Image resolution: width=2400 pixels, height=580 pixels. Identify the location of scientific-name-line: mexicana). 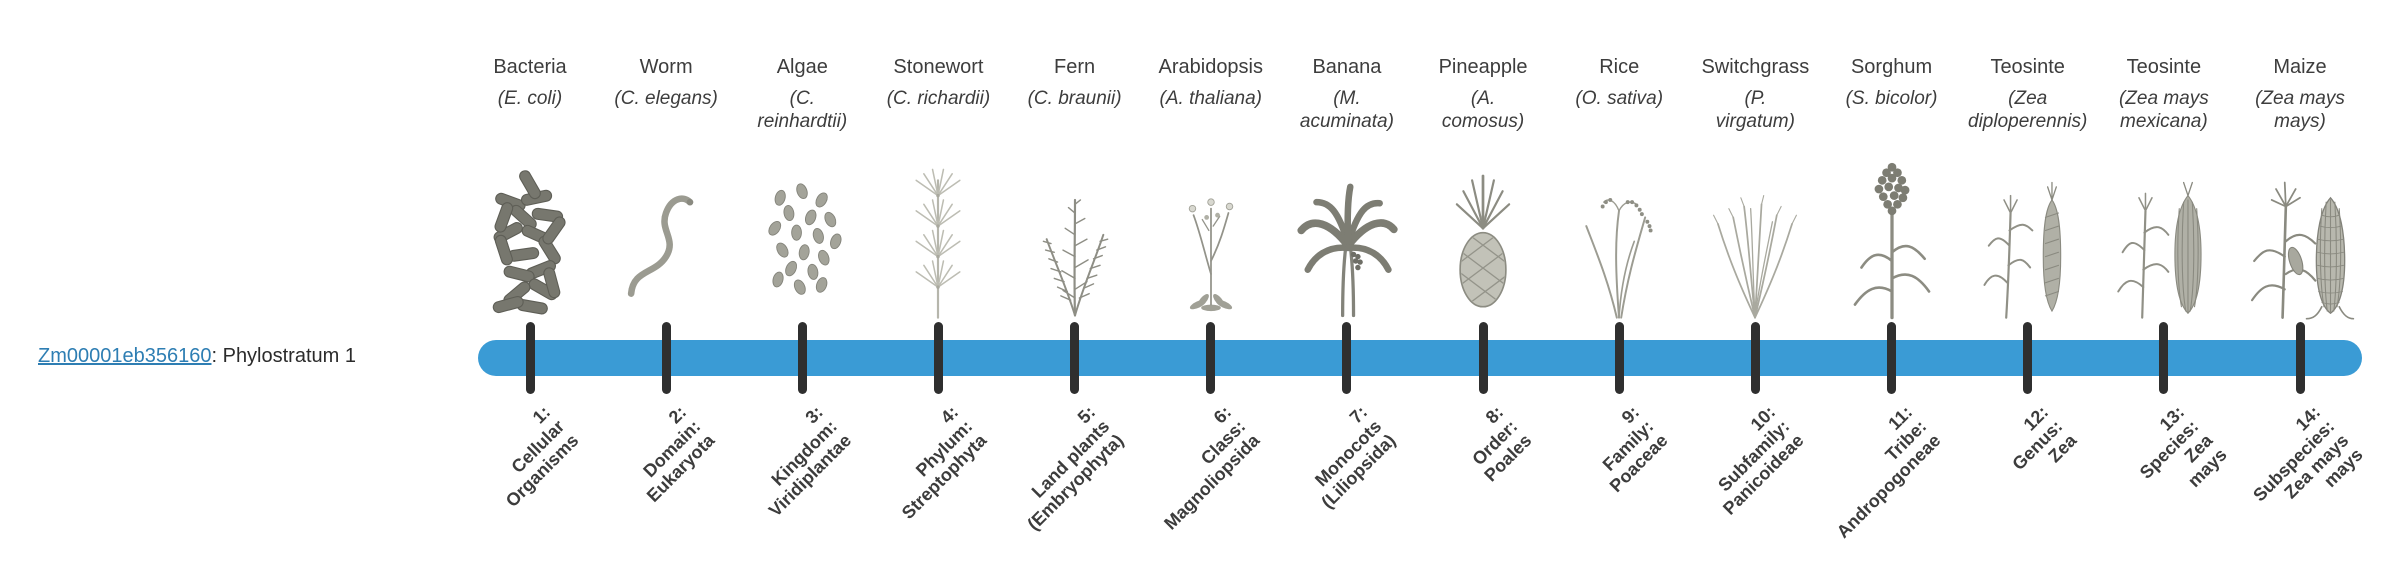
(2164, 121).